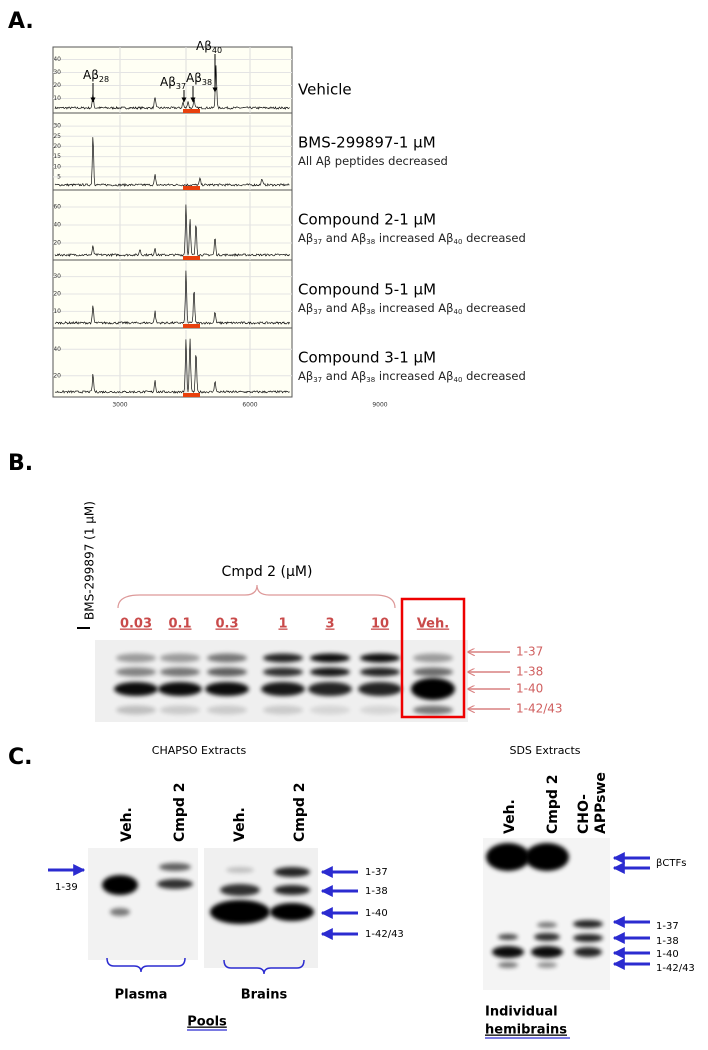 This screenshot has height=1050, width=708. Describe the element at coordinates (136, 624) in the screenshot. I see `lane-label: 0.03` at that location.